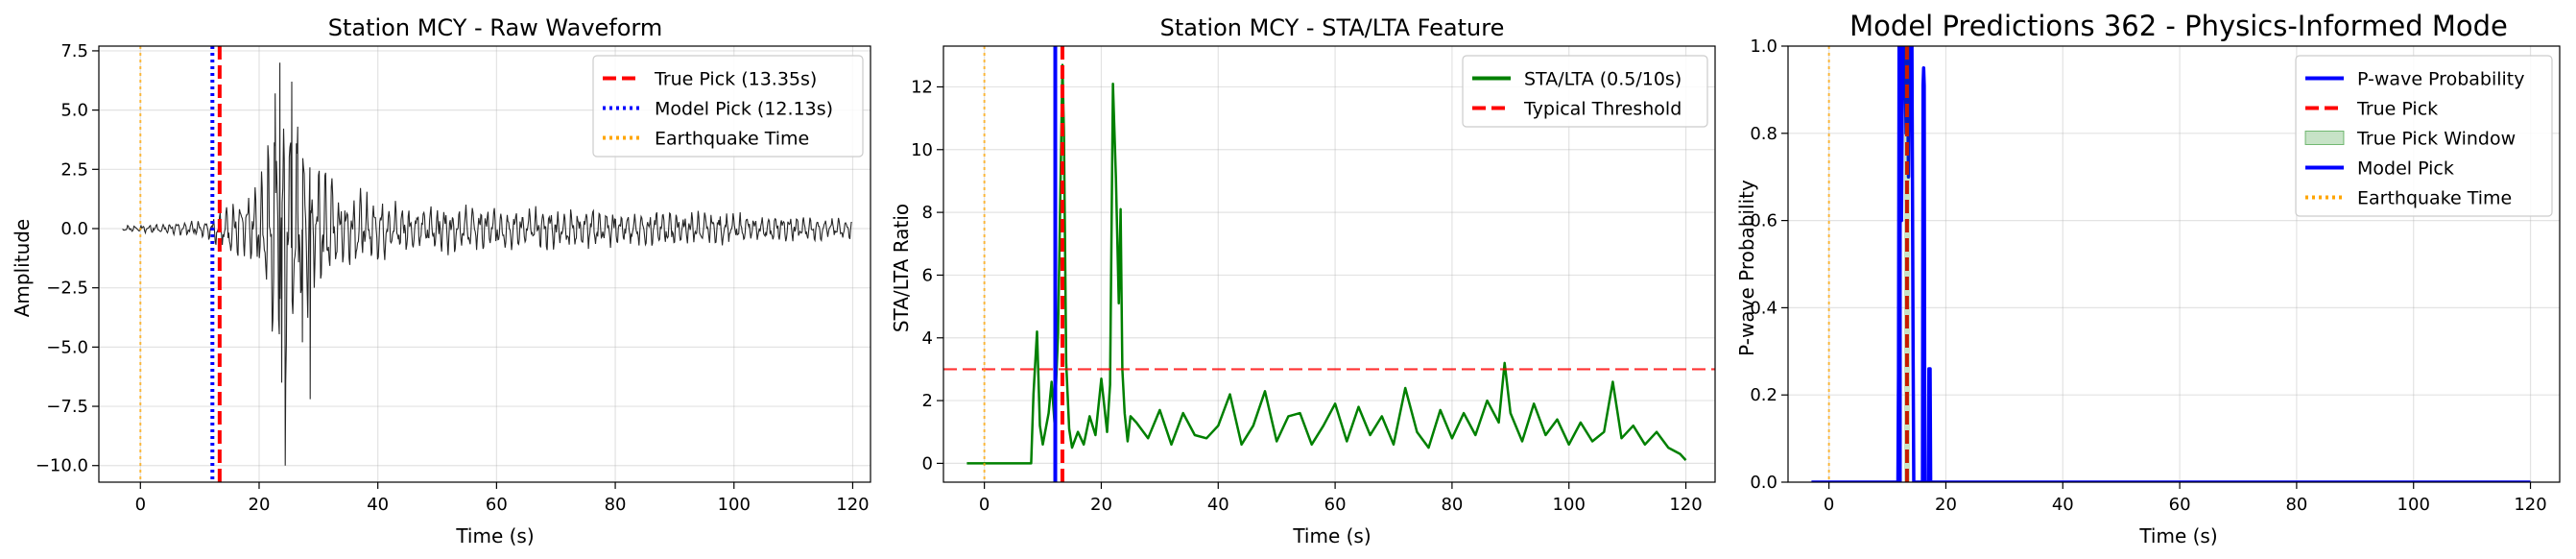 This screenshot has height=559, width=2576. I want to click on y-tick-label: 0.4, so click(1763, 308).